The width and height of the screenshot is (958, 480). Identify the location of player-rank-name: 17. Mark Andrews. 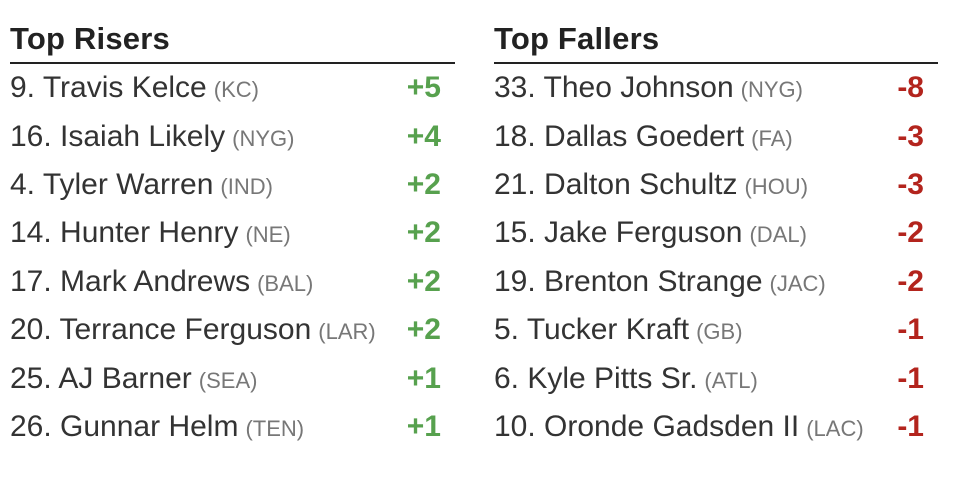
(130, 281).